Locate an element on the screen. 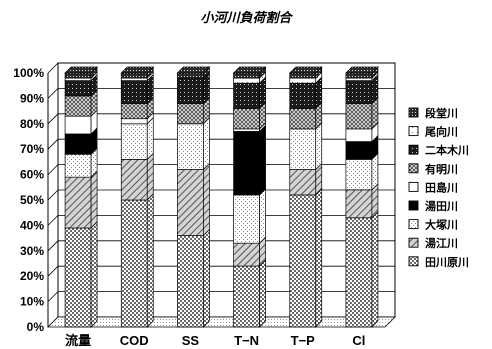  y-tick-label: 20% is located at coordinates (32, 276).